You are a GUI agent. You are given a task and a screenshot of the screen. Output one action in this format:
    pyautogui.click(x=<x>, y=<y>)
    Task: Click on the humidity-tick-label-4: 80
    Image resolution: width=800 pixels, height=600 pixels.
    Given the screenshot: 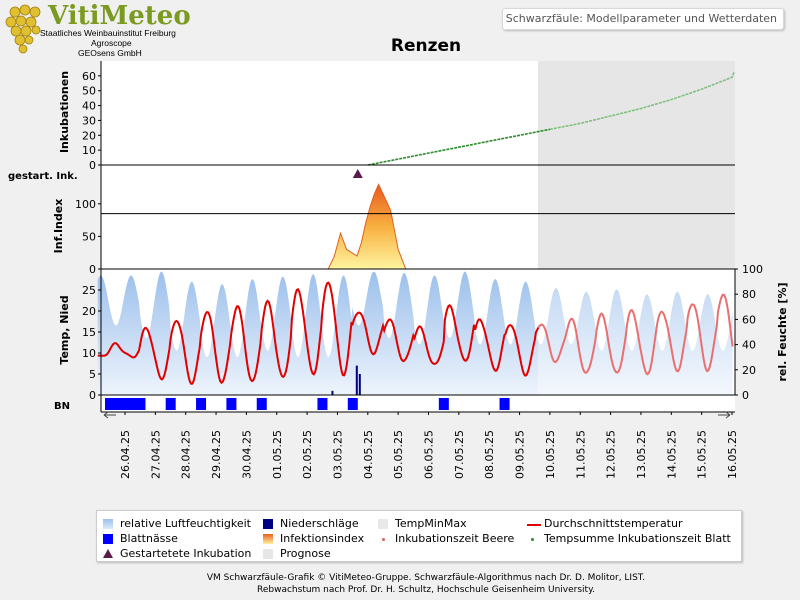 What is the action you would take?
    pyautogui.click(x=749, y=294)
    